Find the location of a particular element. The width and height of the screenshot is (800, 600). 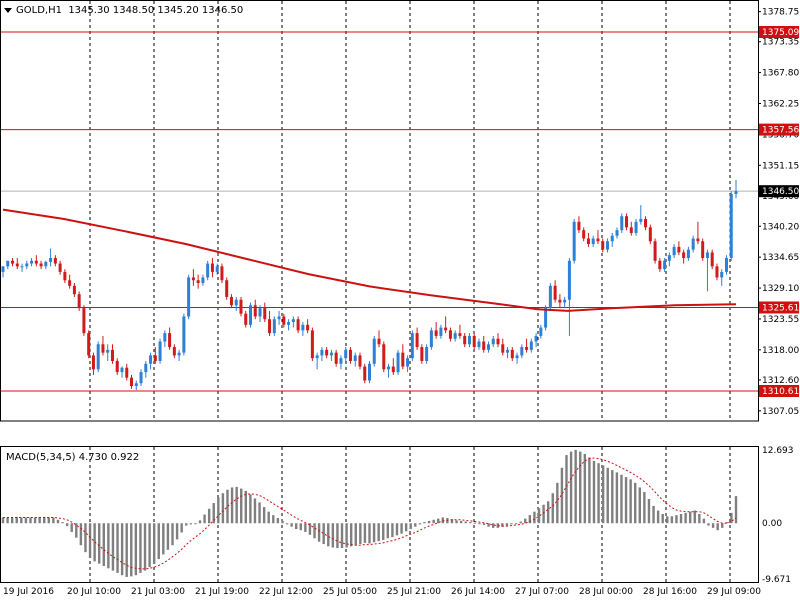

time-axis-label: 28 Jul 00:00 is located at coordinates (606, 592).